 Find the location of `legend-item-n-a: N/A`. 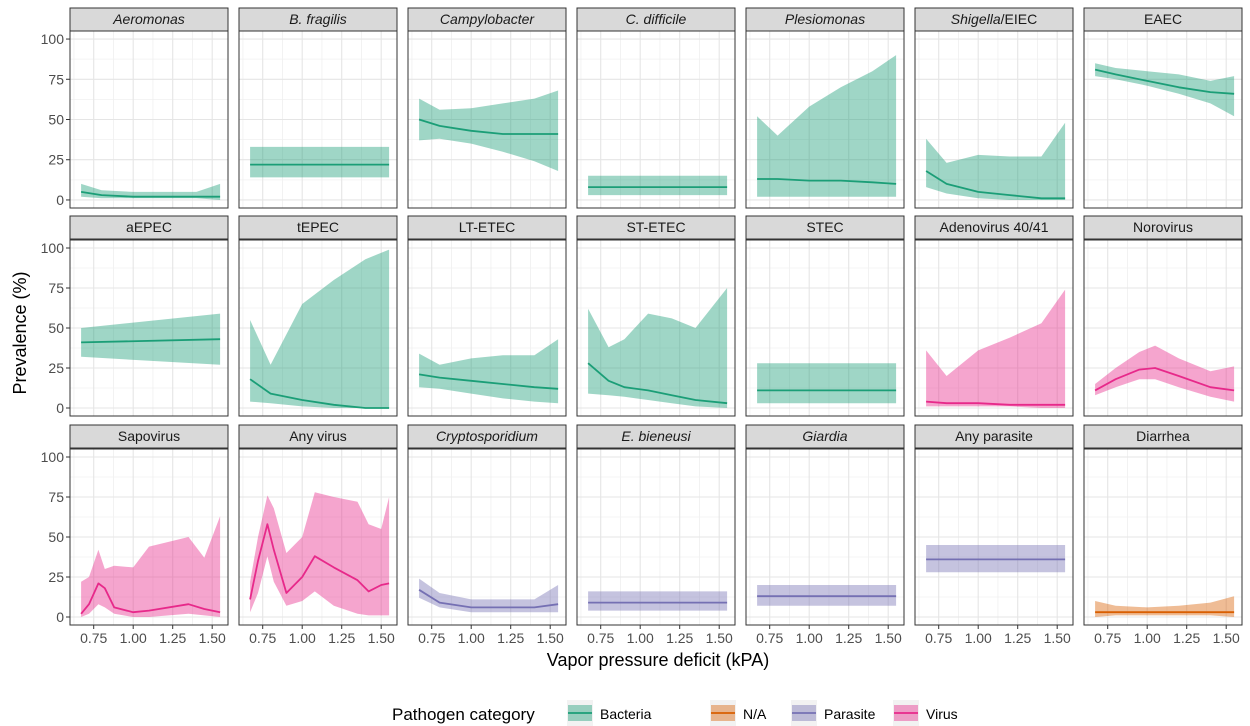

legend-item-n-a: N/A is located at coordinates (738, 713).